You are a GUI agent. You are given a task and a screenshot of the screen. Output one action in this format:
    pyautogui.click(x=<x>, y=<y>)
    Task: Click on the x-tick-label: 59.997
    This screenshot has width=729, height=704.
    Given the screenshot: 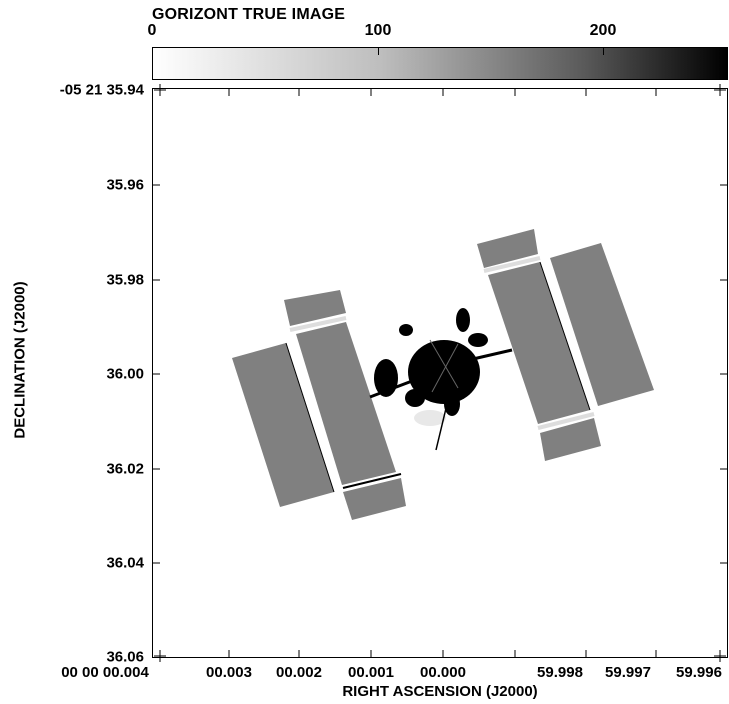 What is the action you would take?
    pyautogui.click(x=628, y=672)
    